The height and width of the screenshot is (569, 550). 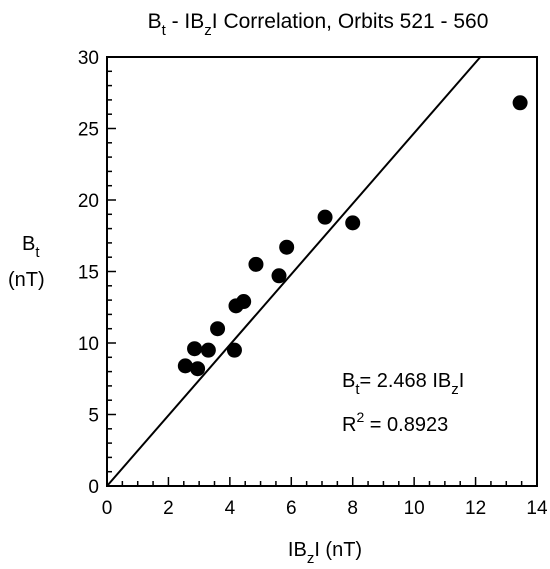 What do you see at coordinates (360, 417) in the screenshot?
I see `r2-sup: 2` at bounding box center [360, 417].